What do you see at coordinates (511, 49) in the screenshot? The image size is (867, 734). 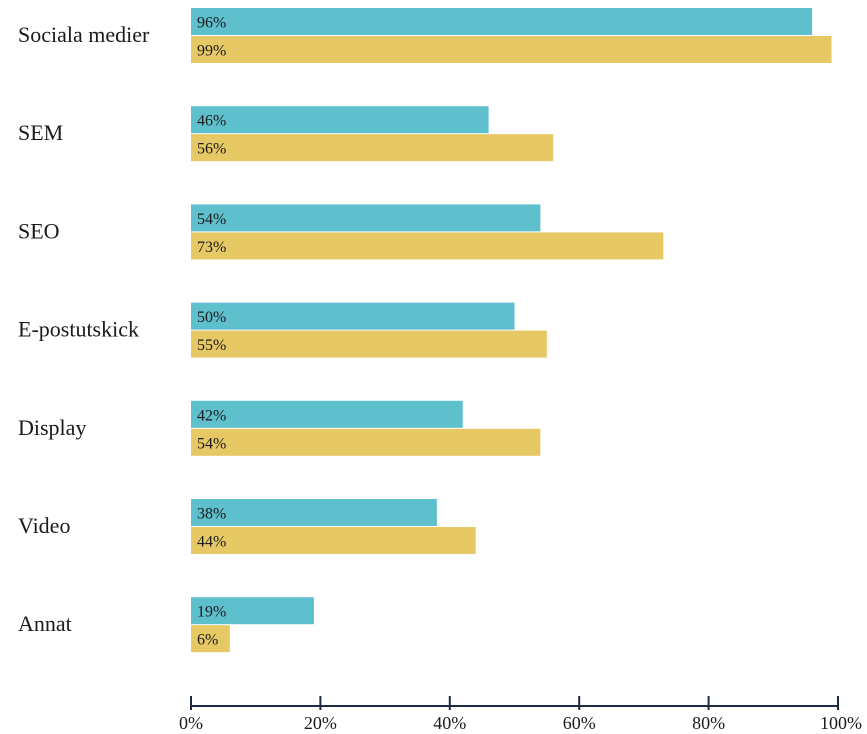 I see `bar-series2-sociala-medier` at bounding box center [511, 49].